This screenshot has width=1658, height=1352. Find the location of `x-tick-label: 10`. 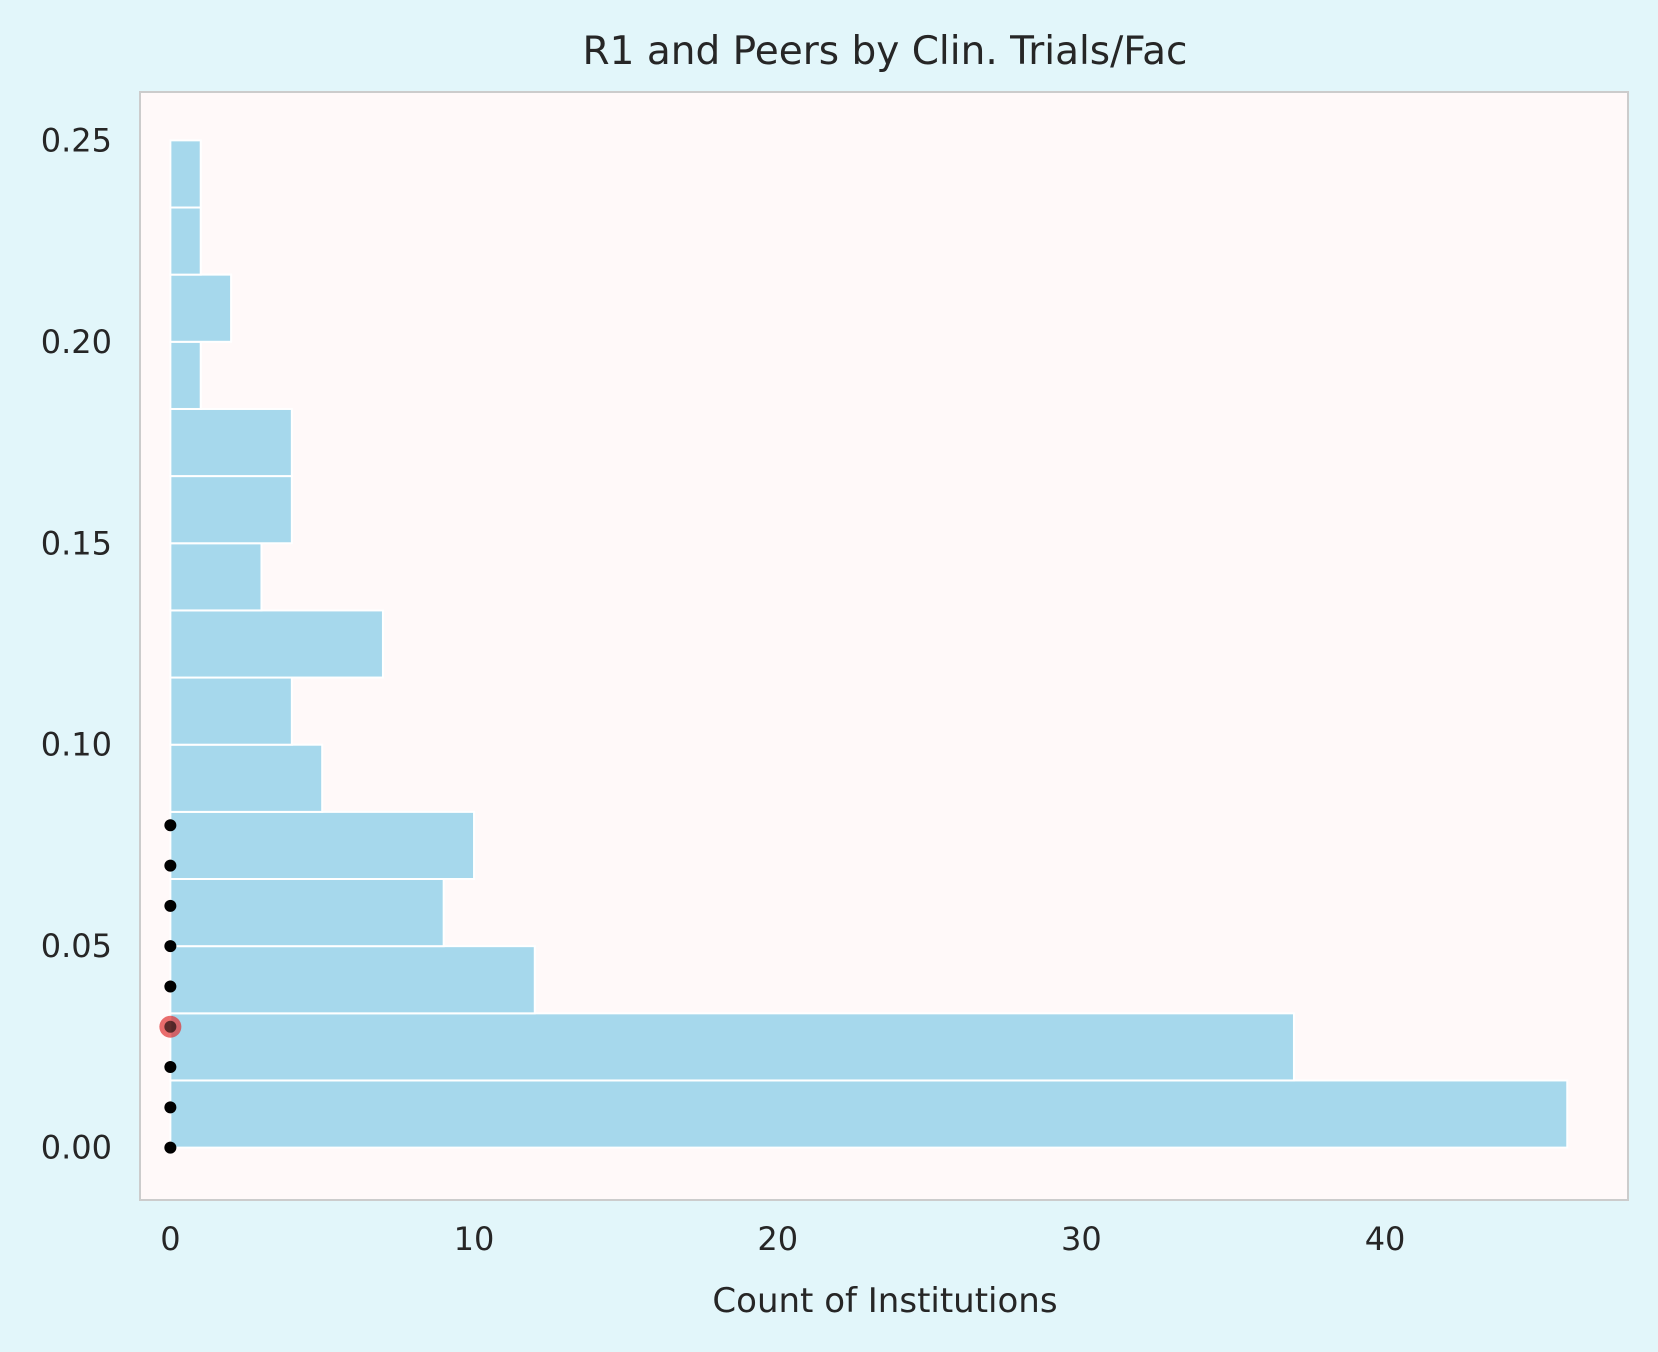

x-tick-label: 10 is located at coordinates (474, 1239).